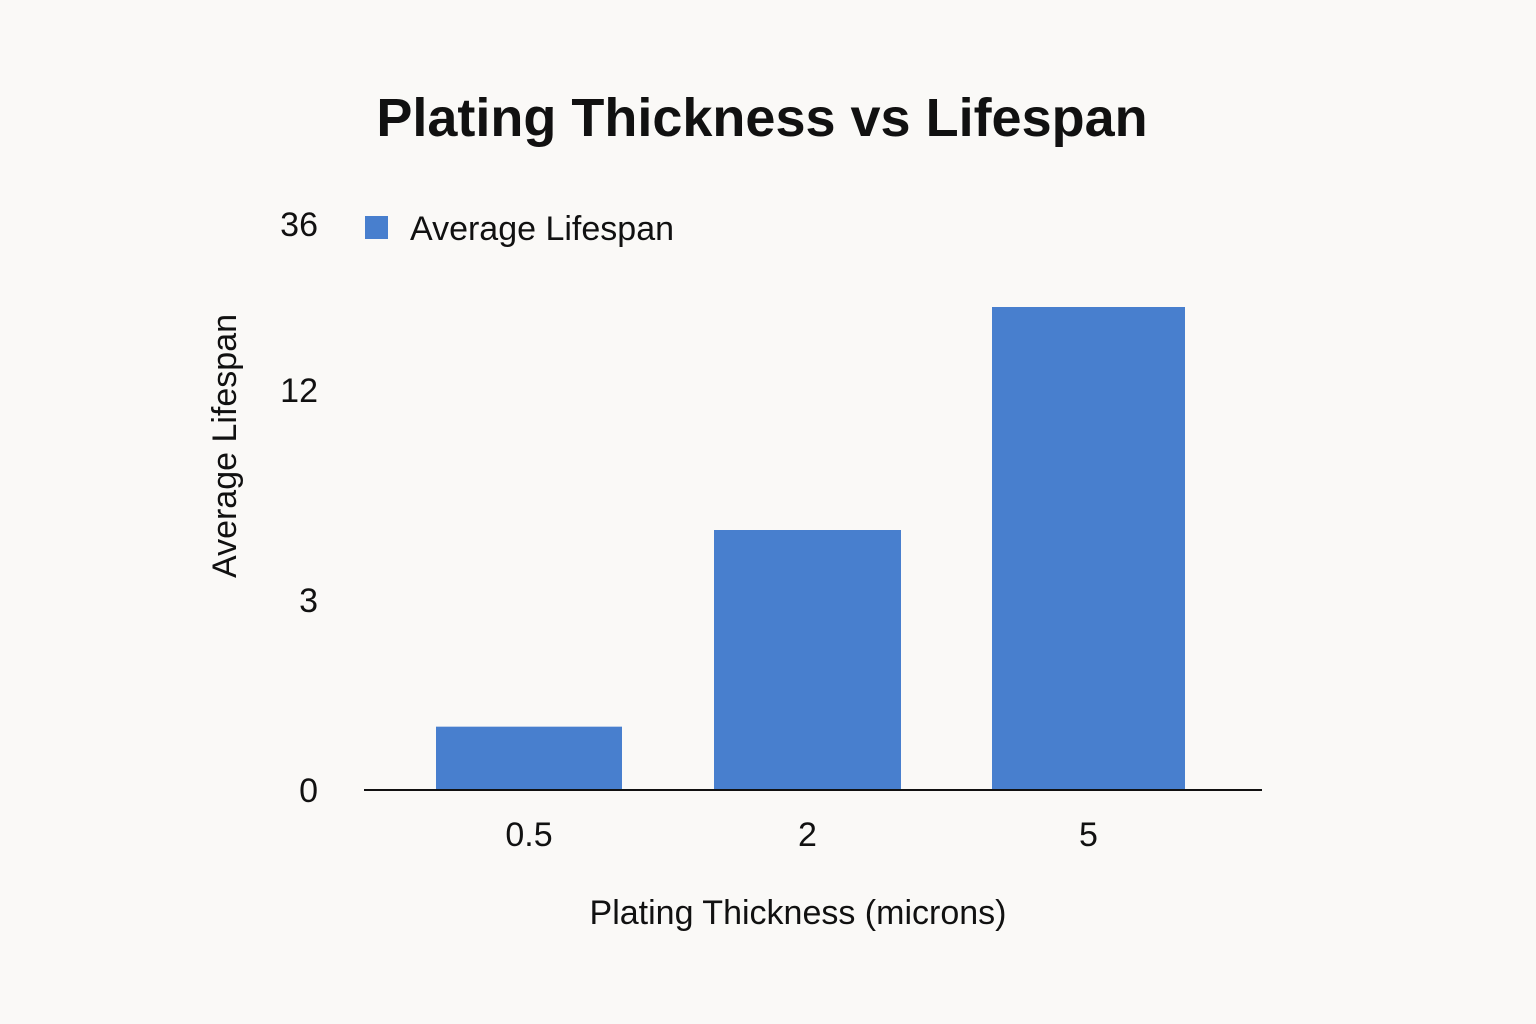  I want to click on legend-label: Average Lifespan, so click(542, 229).